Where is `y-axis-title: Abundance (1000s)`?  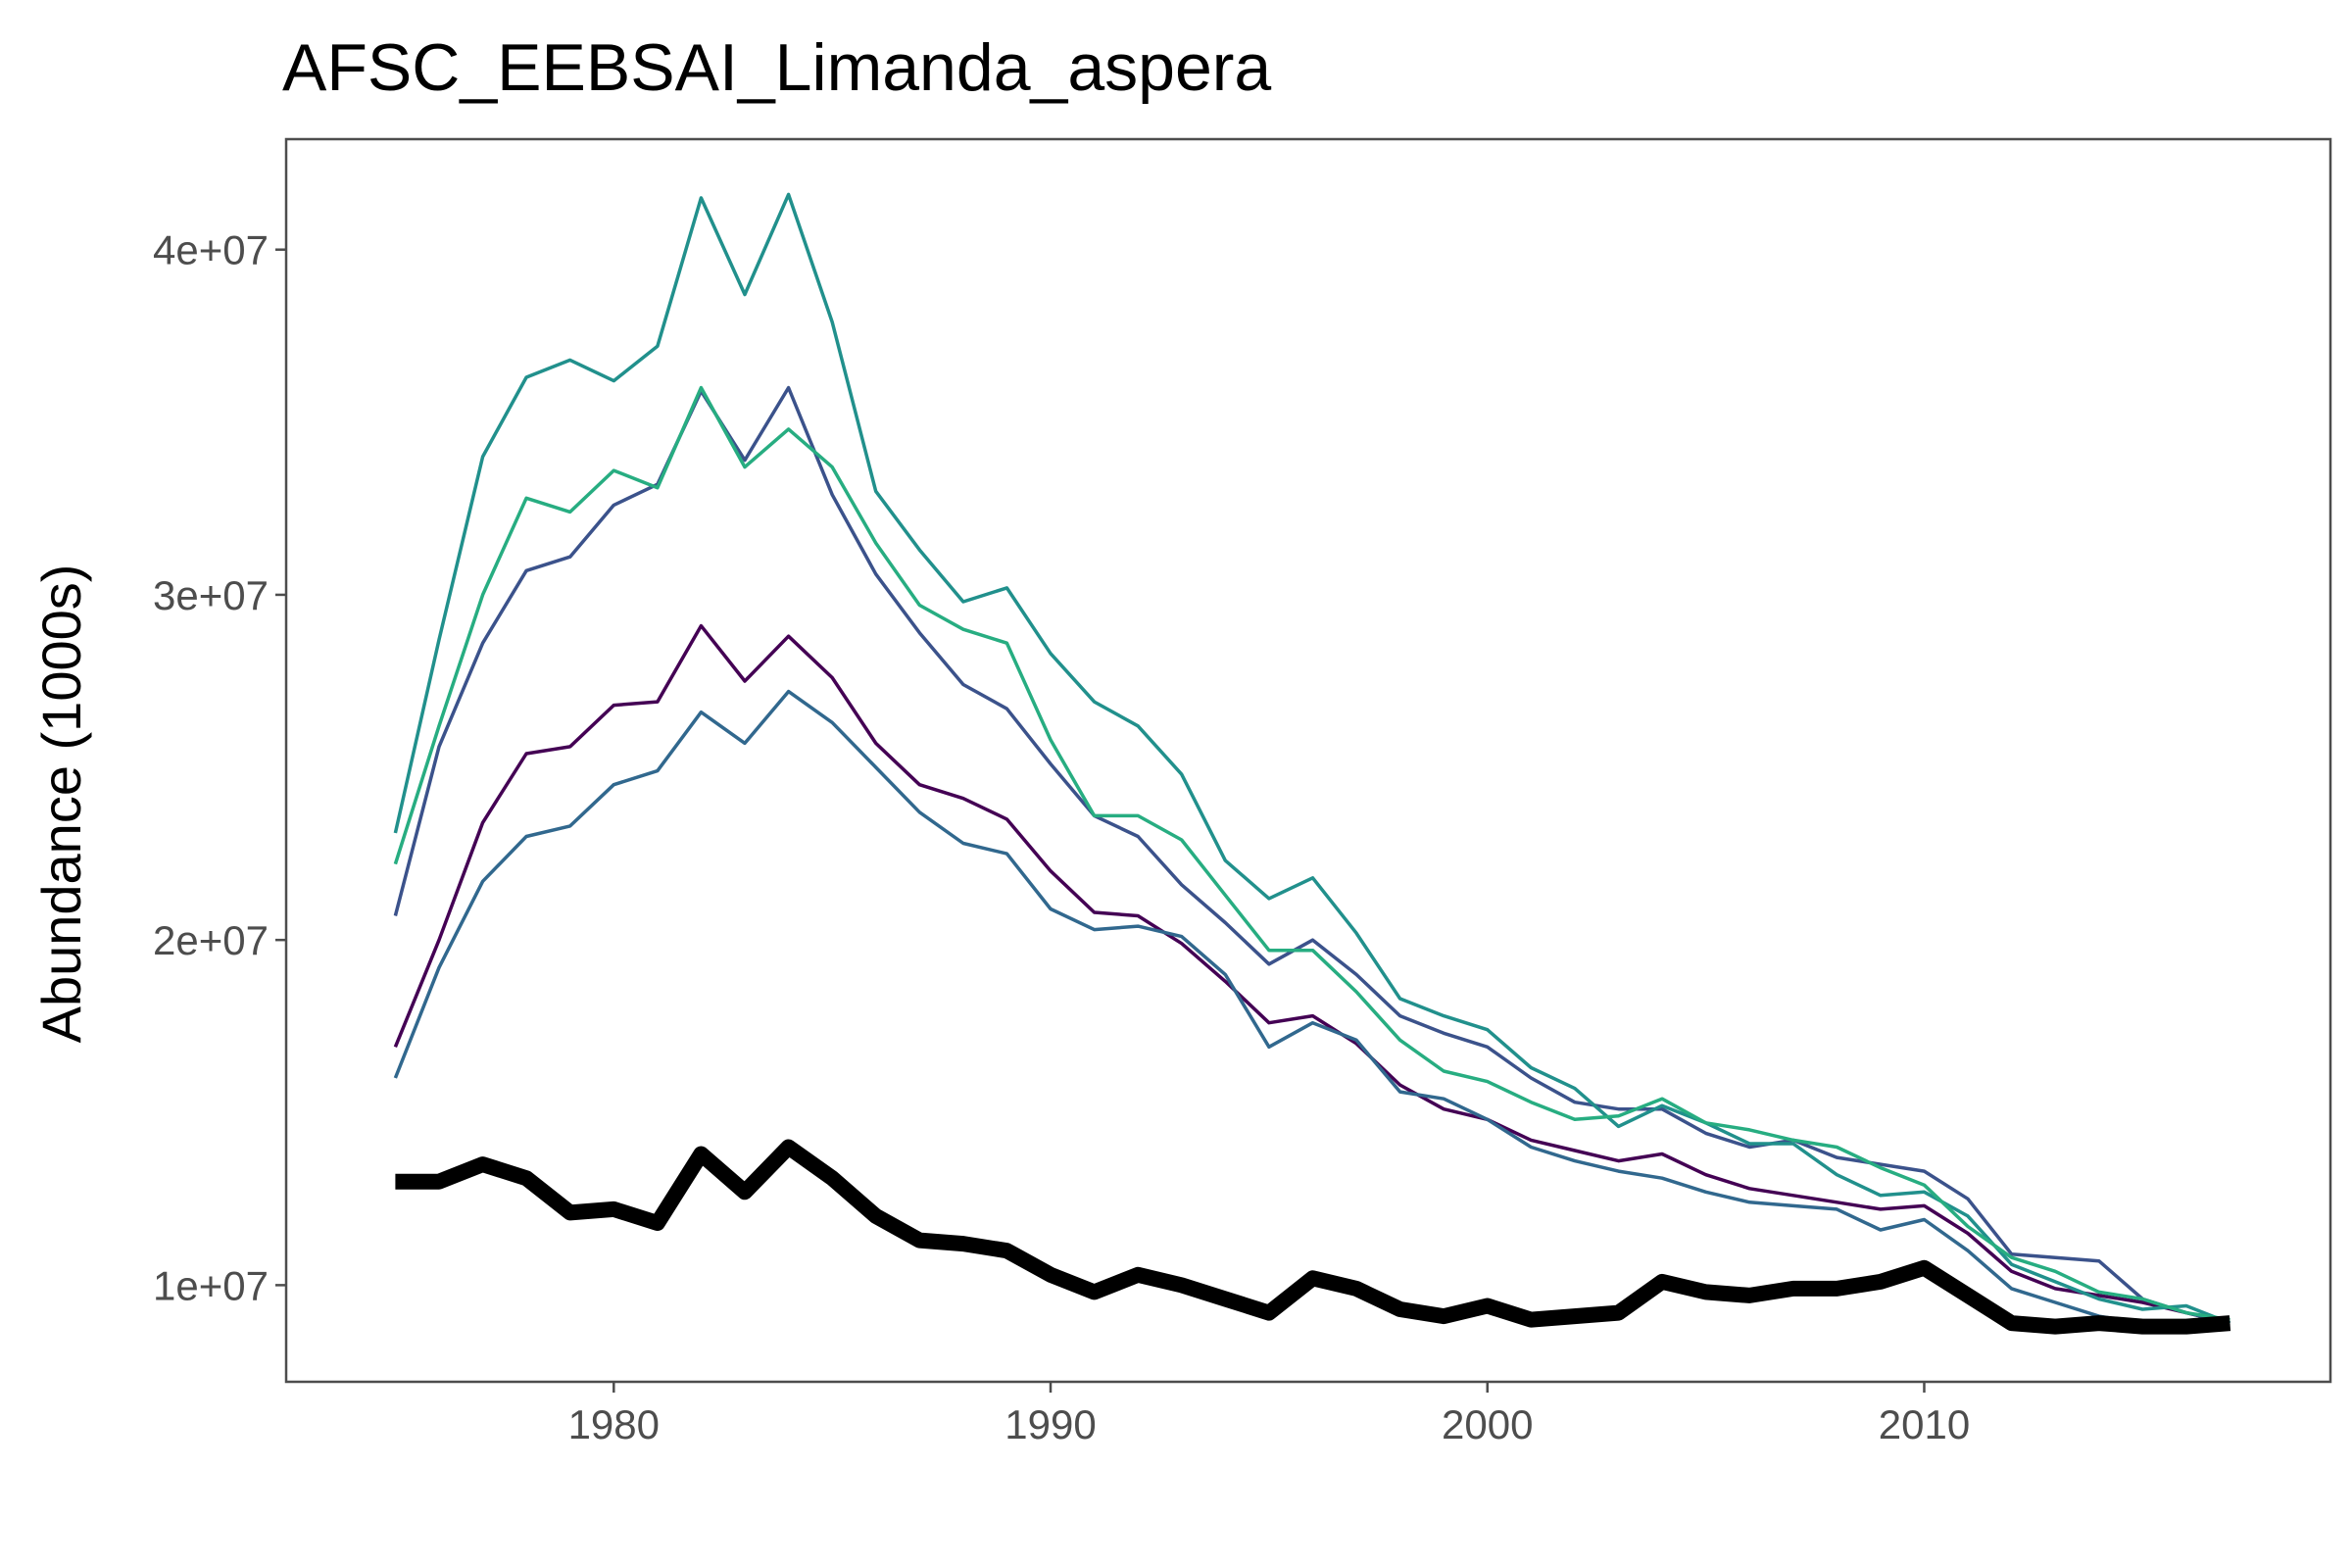
y-axis-title: Abundance (1000s) is located at coordinates (61, 804).